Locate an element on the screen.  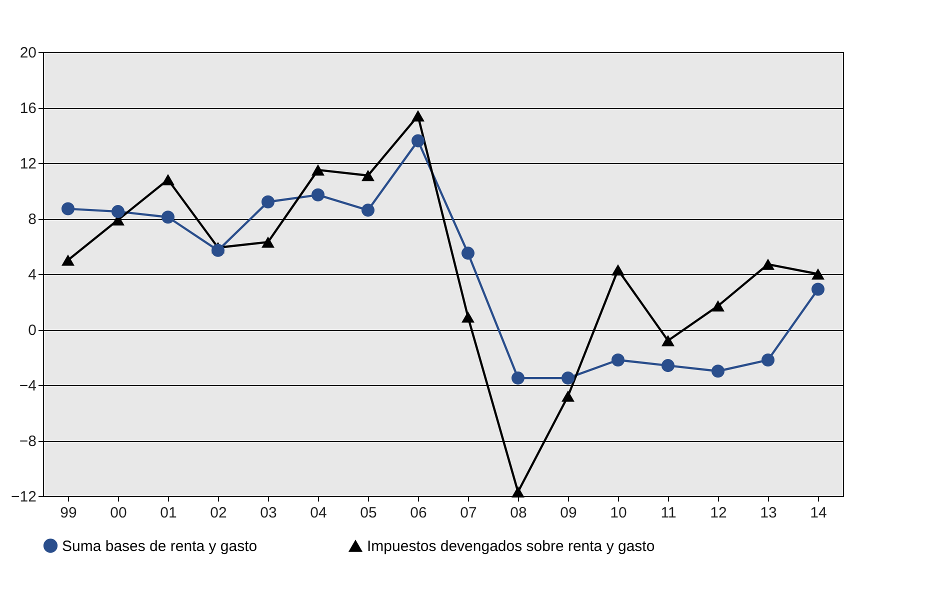
y-tick-label: 0 is located at coordinates (32, 330).